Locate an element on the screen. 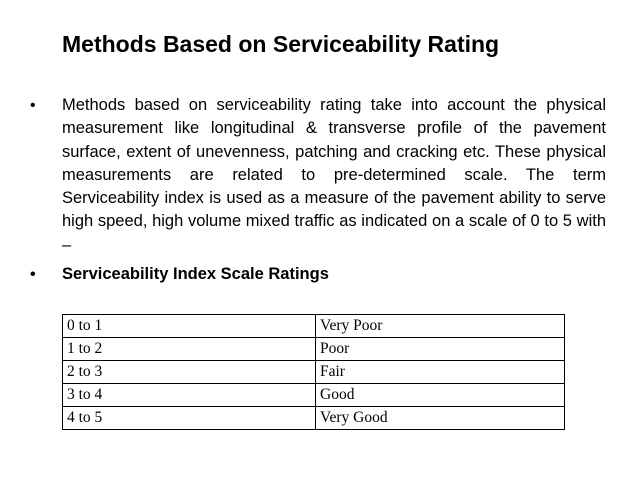 The image size is (638, 478). rating-cell: Fair is located at coordinates (440, 372).